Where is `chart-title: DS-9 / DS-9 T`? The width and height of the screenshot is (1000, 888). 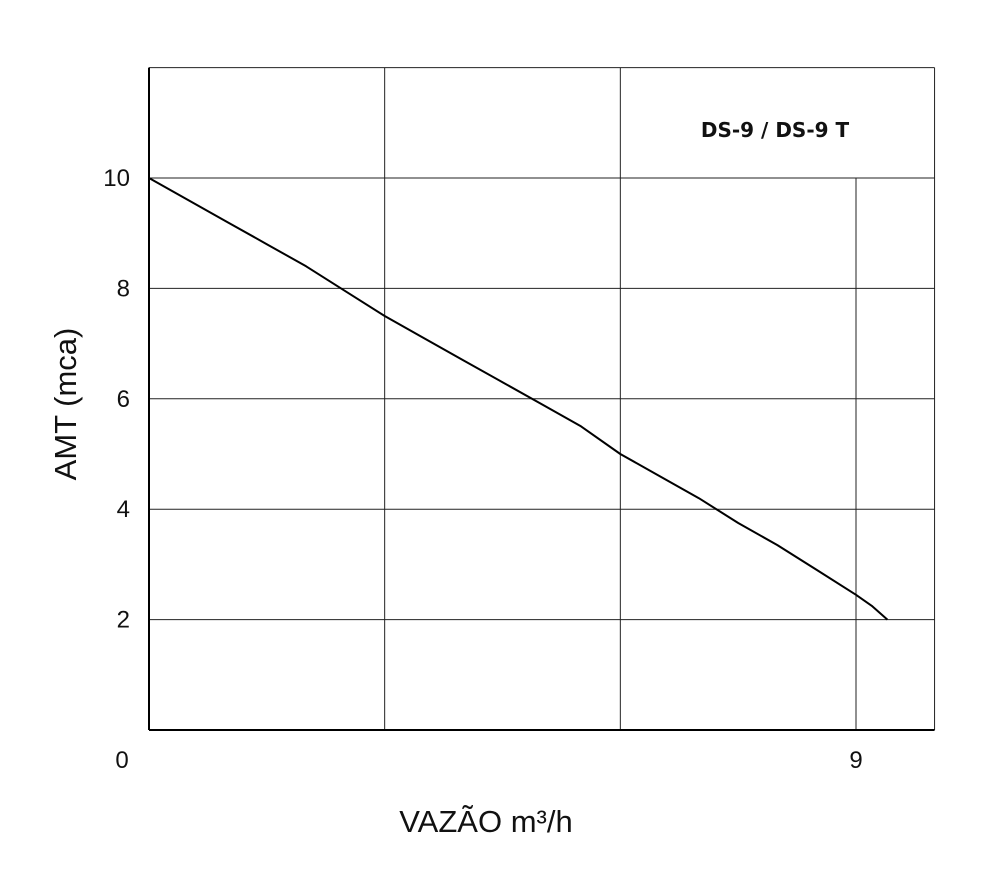 chart-title: DS-9 / DS-9 T is located at coordinates (775, 130).